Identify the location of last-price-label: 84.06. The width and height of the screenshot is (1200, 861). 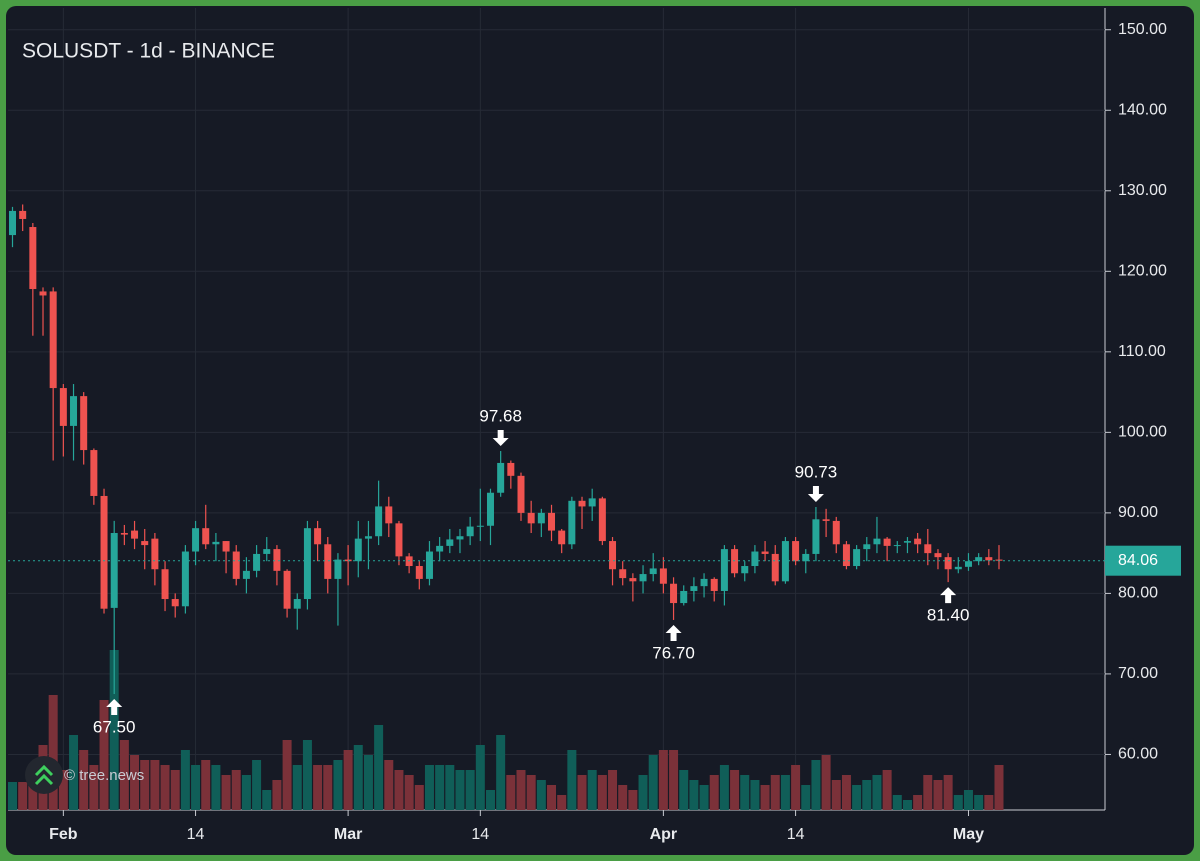
(1138, 560).